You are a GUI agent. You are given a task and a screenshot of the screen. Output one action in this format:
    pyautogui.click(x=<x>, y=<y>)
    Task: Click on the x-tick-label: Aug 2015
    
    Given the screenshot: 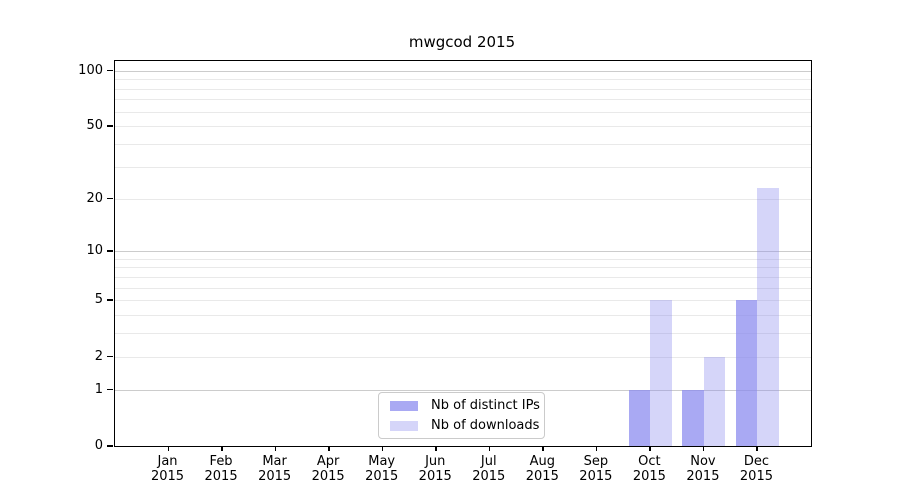 What is the action you would take?
    pyautogui.click(x=542, y=469)
    